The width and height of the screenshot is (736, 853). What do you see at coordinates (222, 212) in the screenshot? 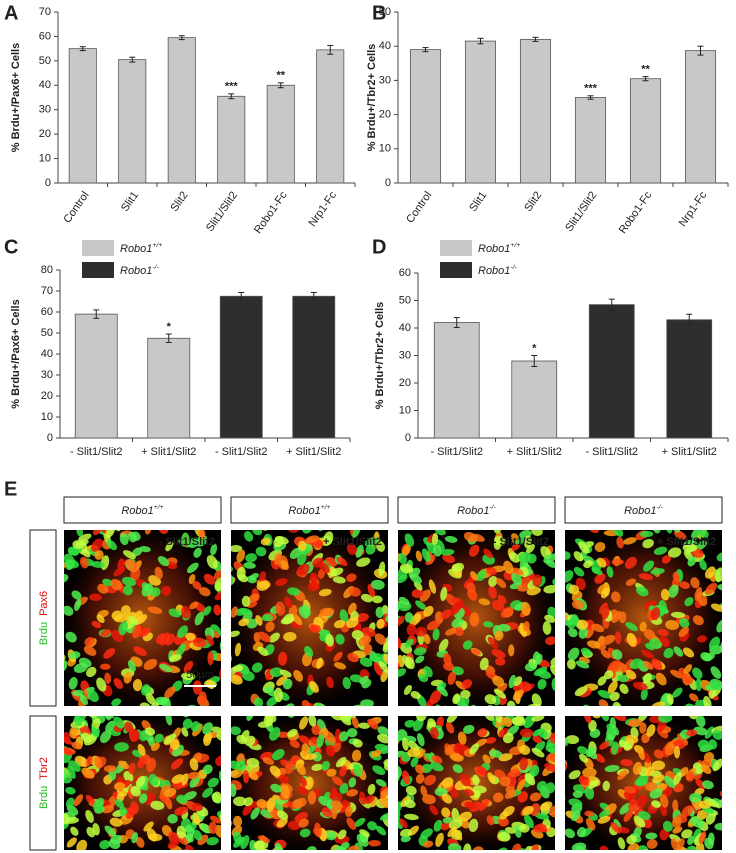
I see `x-tick-label: Slit1/Slit2` at bounding box center [222, 212].